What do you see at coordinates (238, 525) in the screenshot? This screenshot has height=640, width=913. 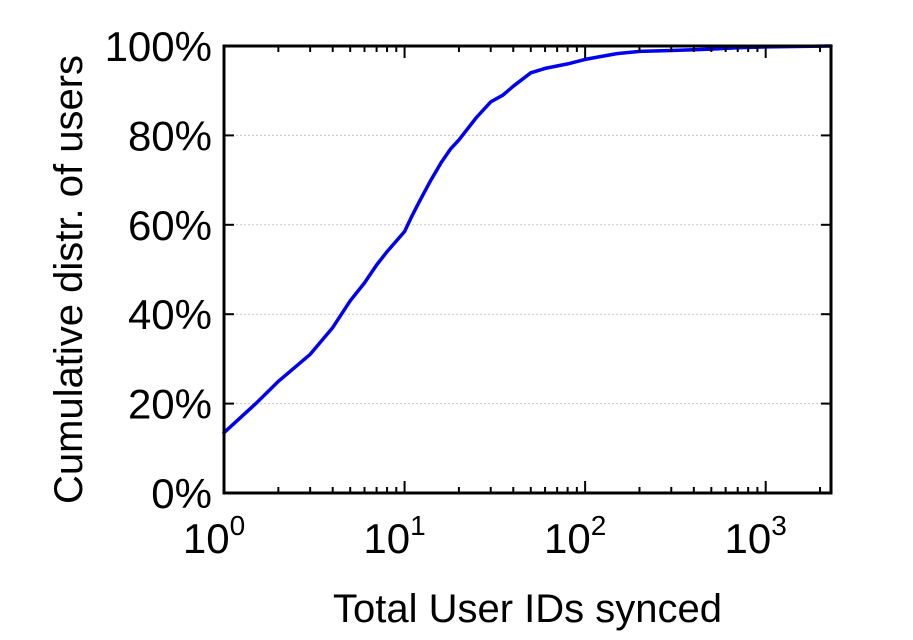 I see `x-tick-exponent: 0` at bounding box center [238, 525].